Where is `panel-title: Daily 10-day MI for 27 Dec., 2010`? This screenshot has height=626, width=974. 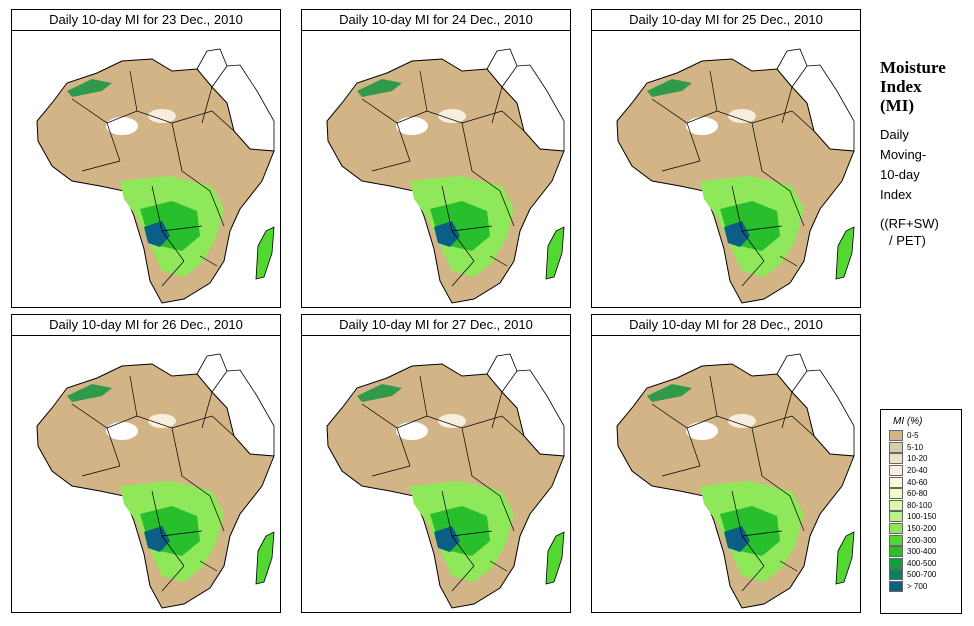 panel-title: Daily 10-day MI for 27 Dec., 2010 is located at coordinates (436, 325).